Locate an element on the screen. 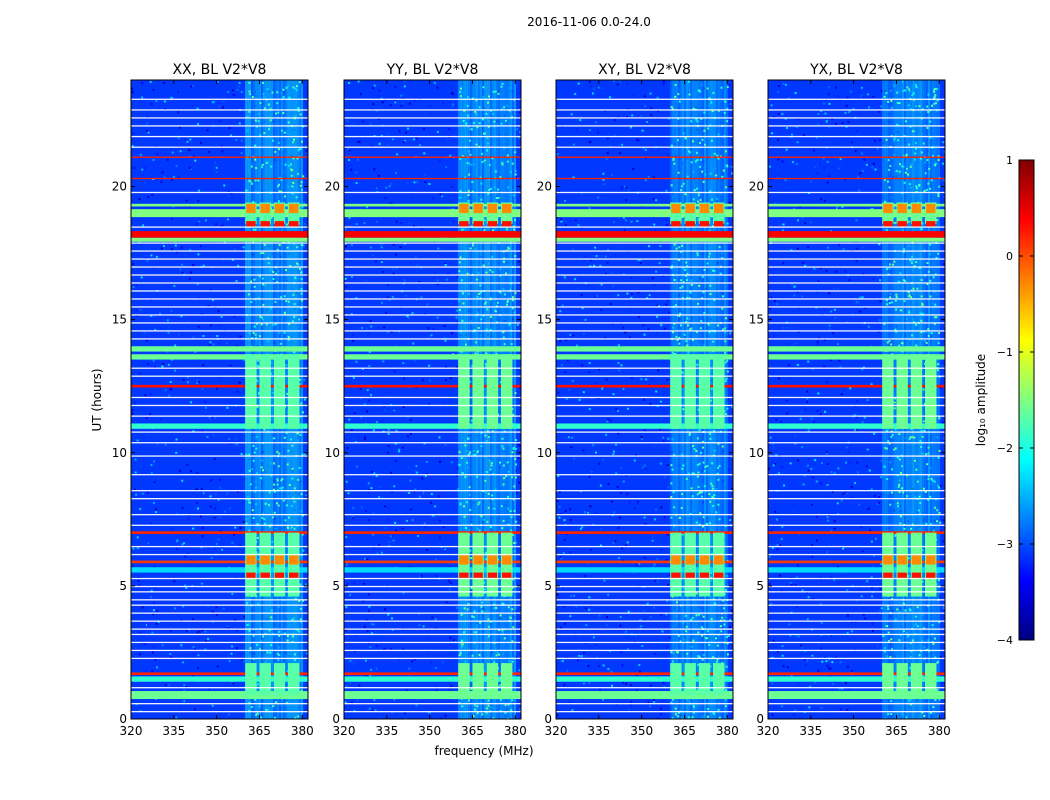 The height and width of the screenshot is (800, 1050). panel-title: YY, BL V2*V8 is located at coordinates (432, 70).